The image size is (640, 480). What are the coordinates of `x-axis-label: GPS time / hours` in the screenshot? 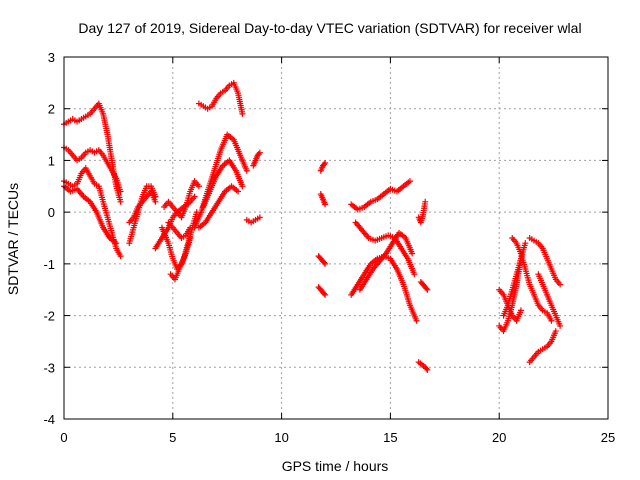 It's located at (335, 466).